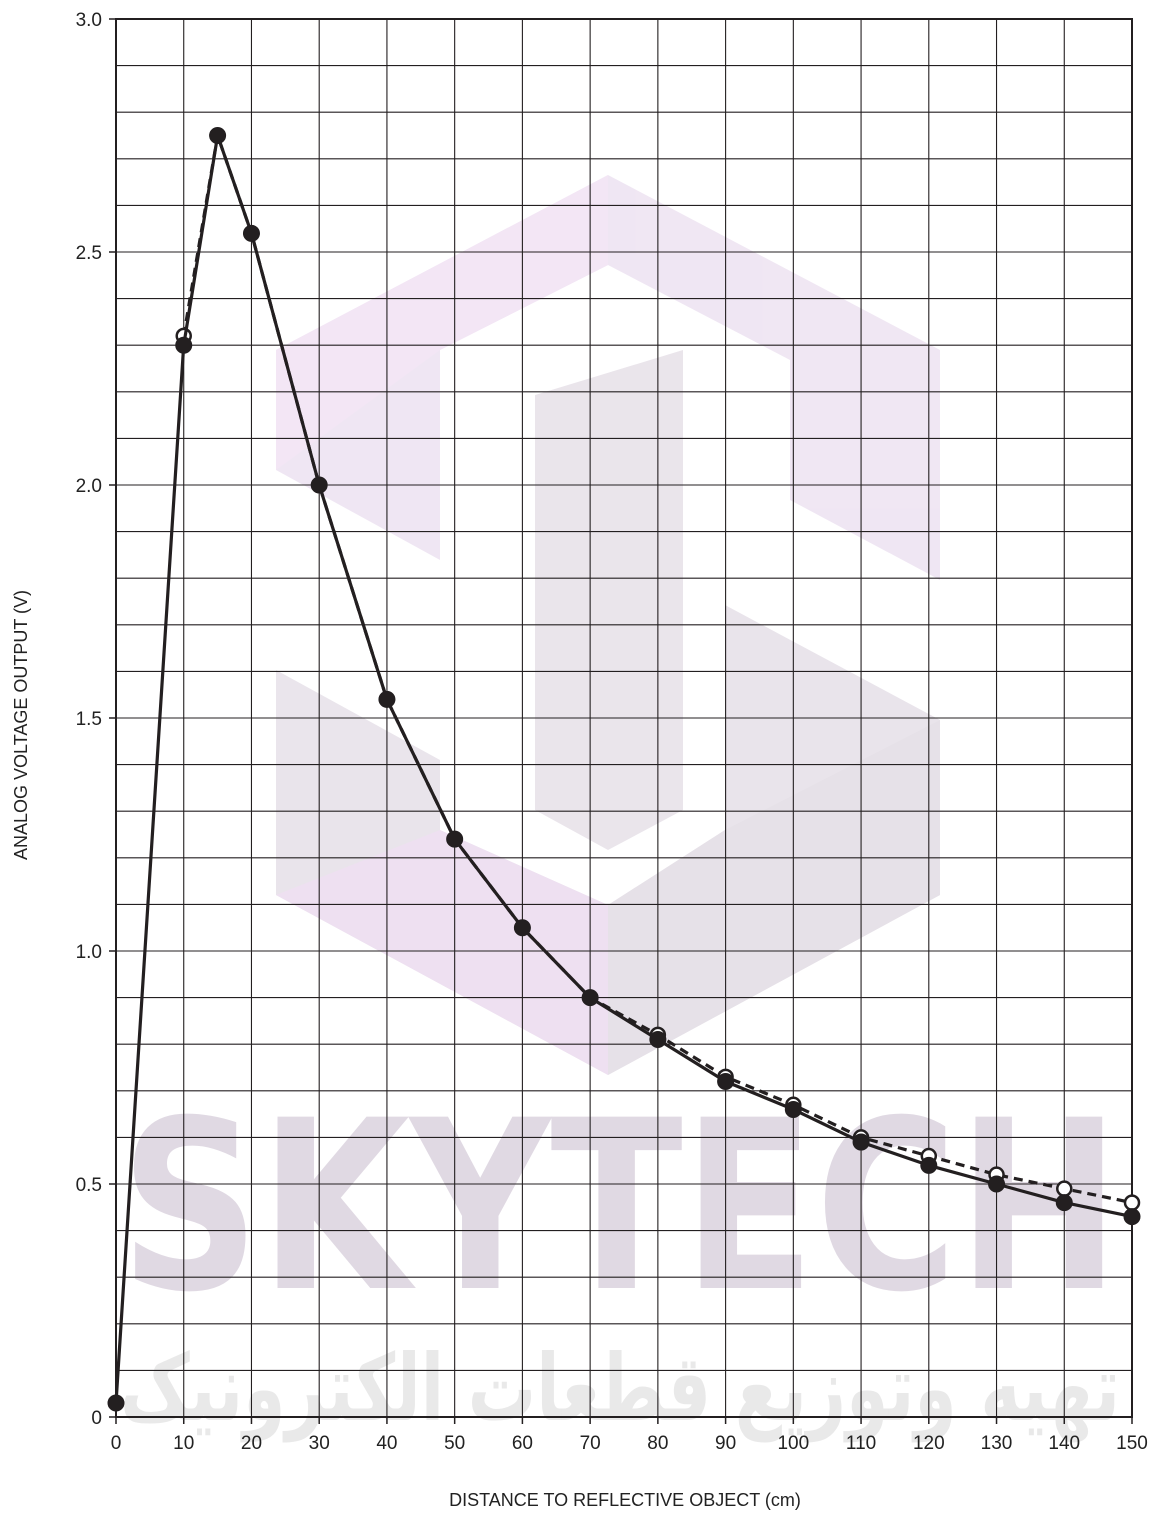 This screenshot has height=1520, width=1163. Describe the element at coordinates (861, 1443) in the screenshot. I see `x-tick-label: 110` at that location.